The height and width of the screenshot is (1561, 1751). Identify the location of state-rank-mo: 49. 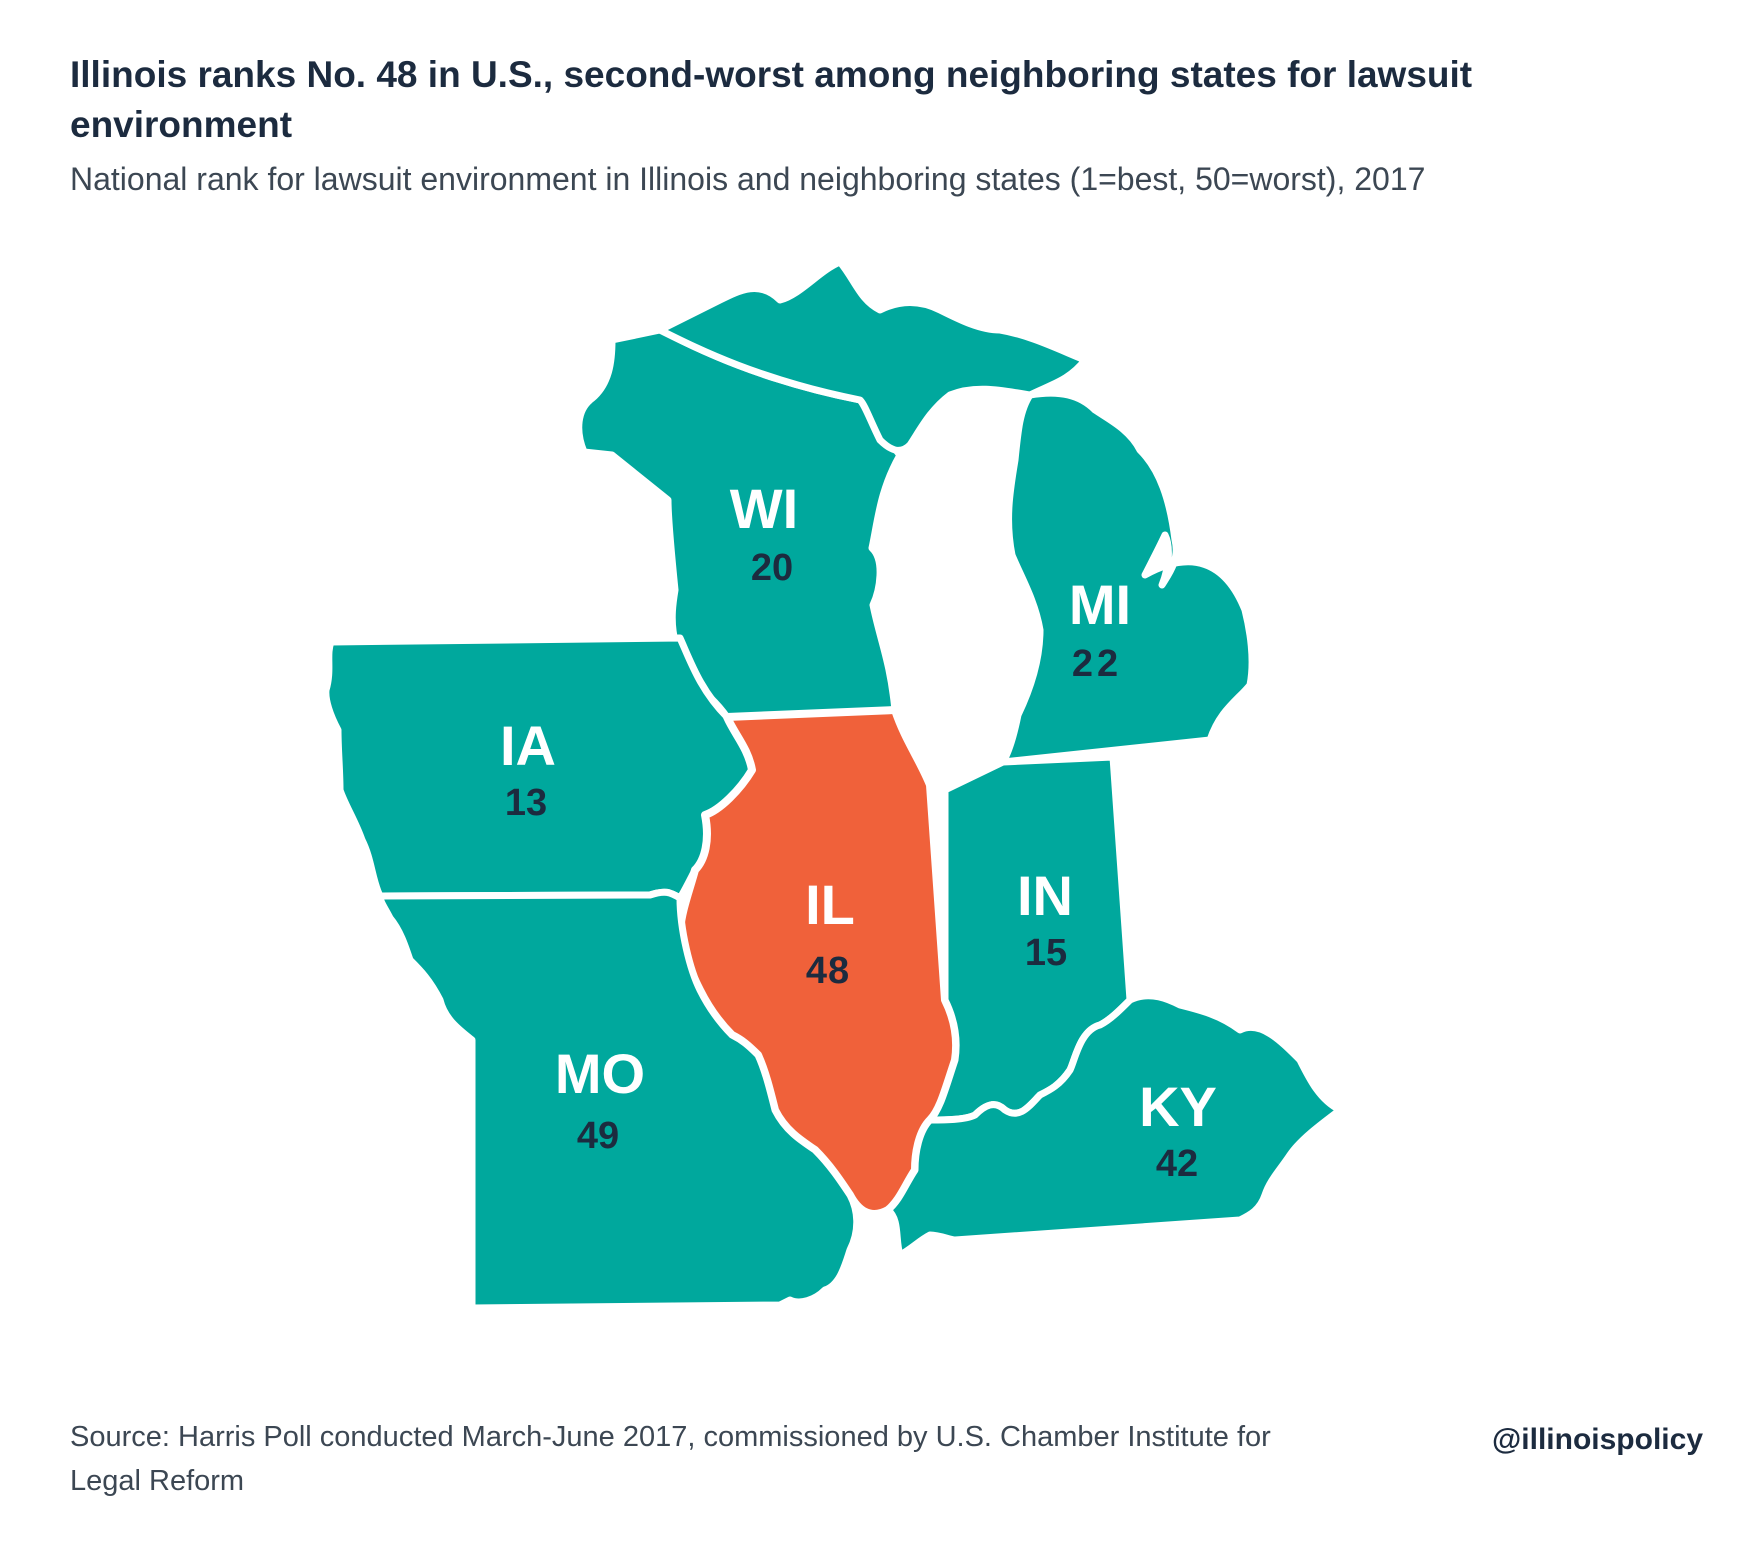
(598, 1136).